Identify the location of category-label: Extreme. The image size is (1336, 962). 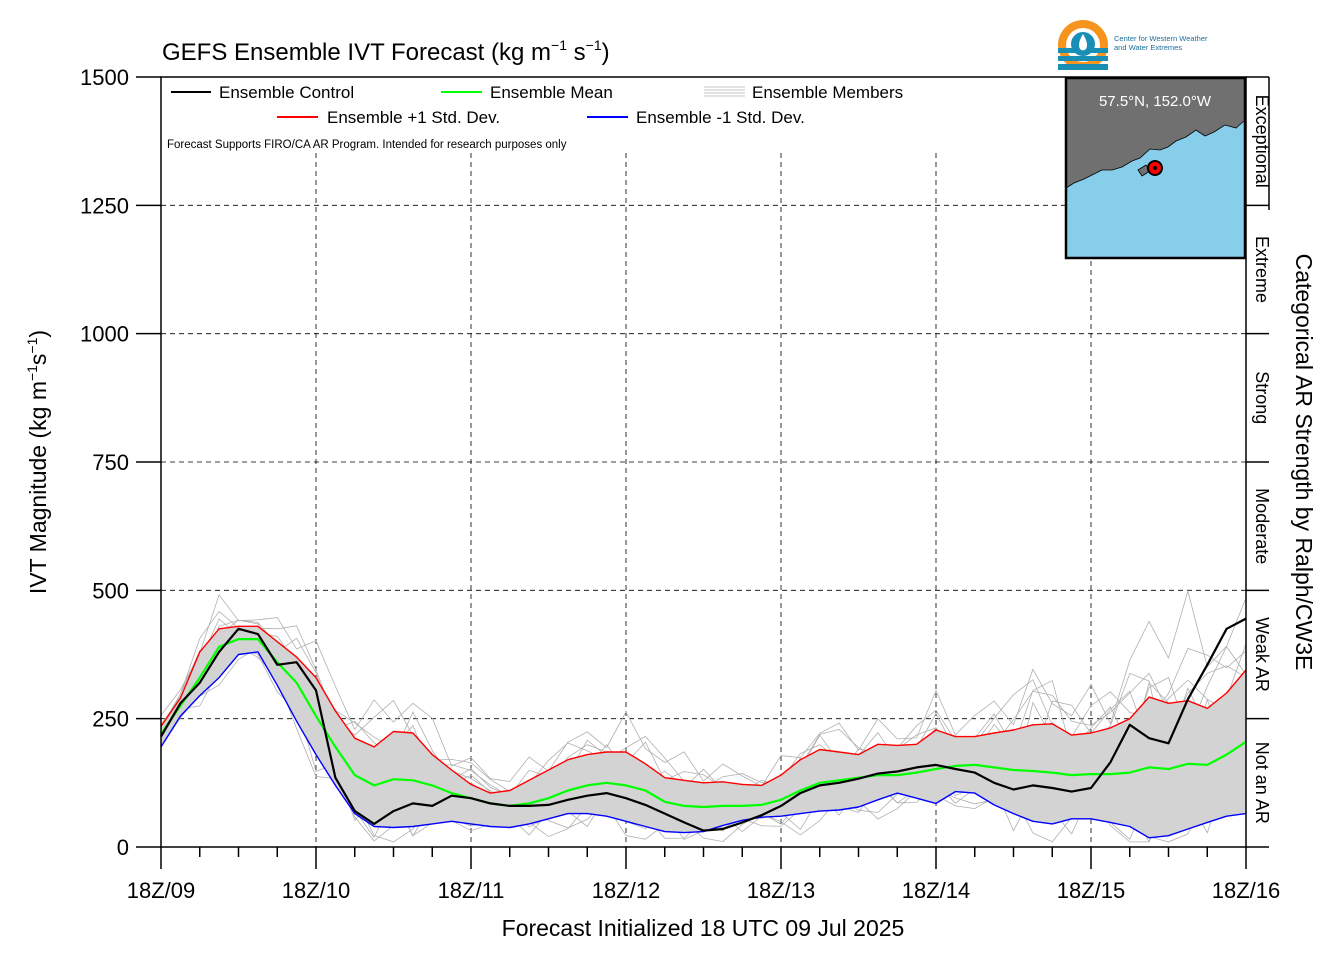
(1262, 269).